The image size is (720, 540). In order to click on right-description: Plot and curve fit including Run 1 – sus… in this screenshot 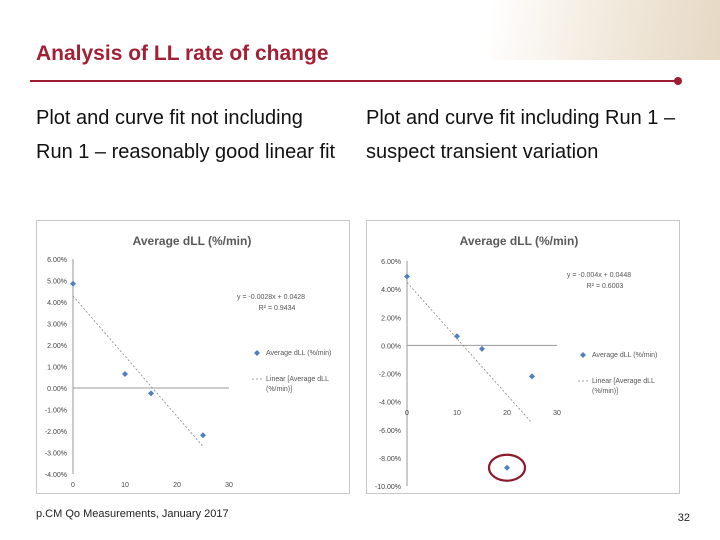, I will do `click(521, 135)`.